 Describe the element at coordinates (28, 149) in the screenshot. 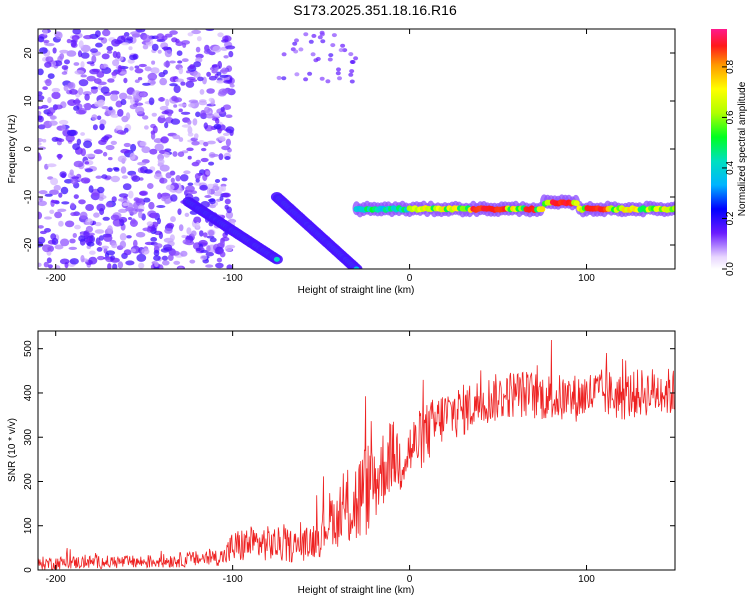

I see `y-tick-label: 0` at that location.